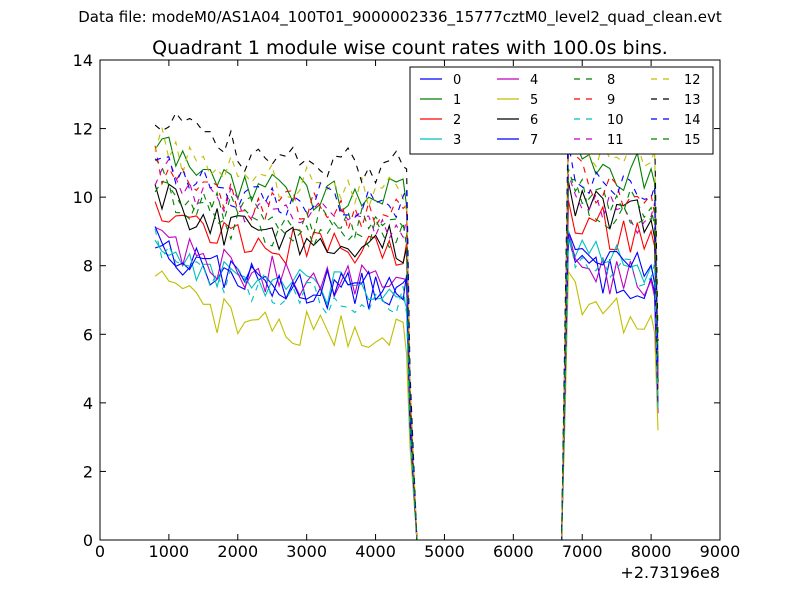 The image size is (800, 600). What do you see at coordinates (88, 334) in the screenshot?
I see `y-tick-label: 6` at bounding box center [88, 334].